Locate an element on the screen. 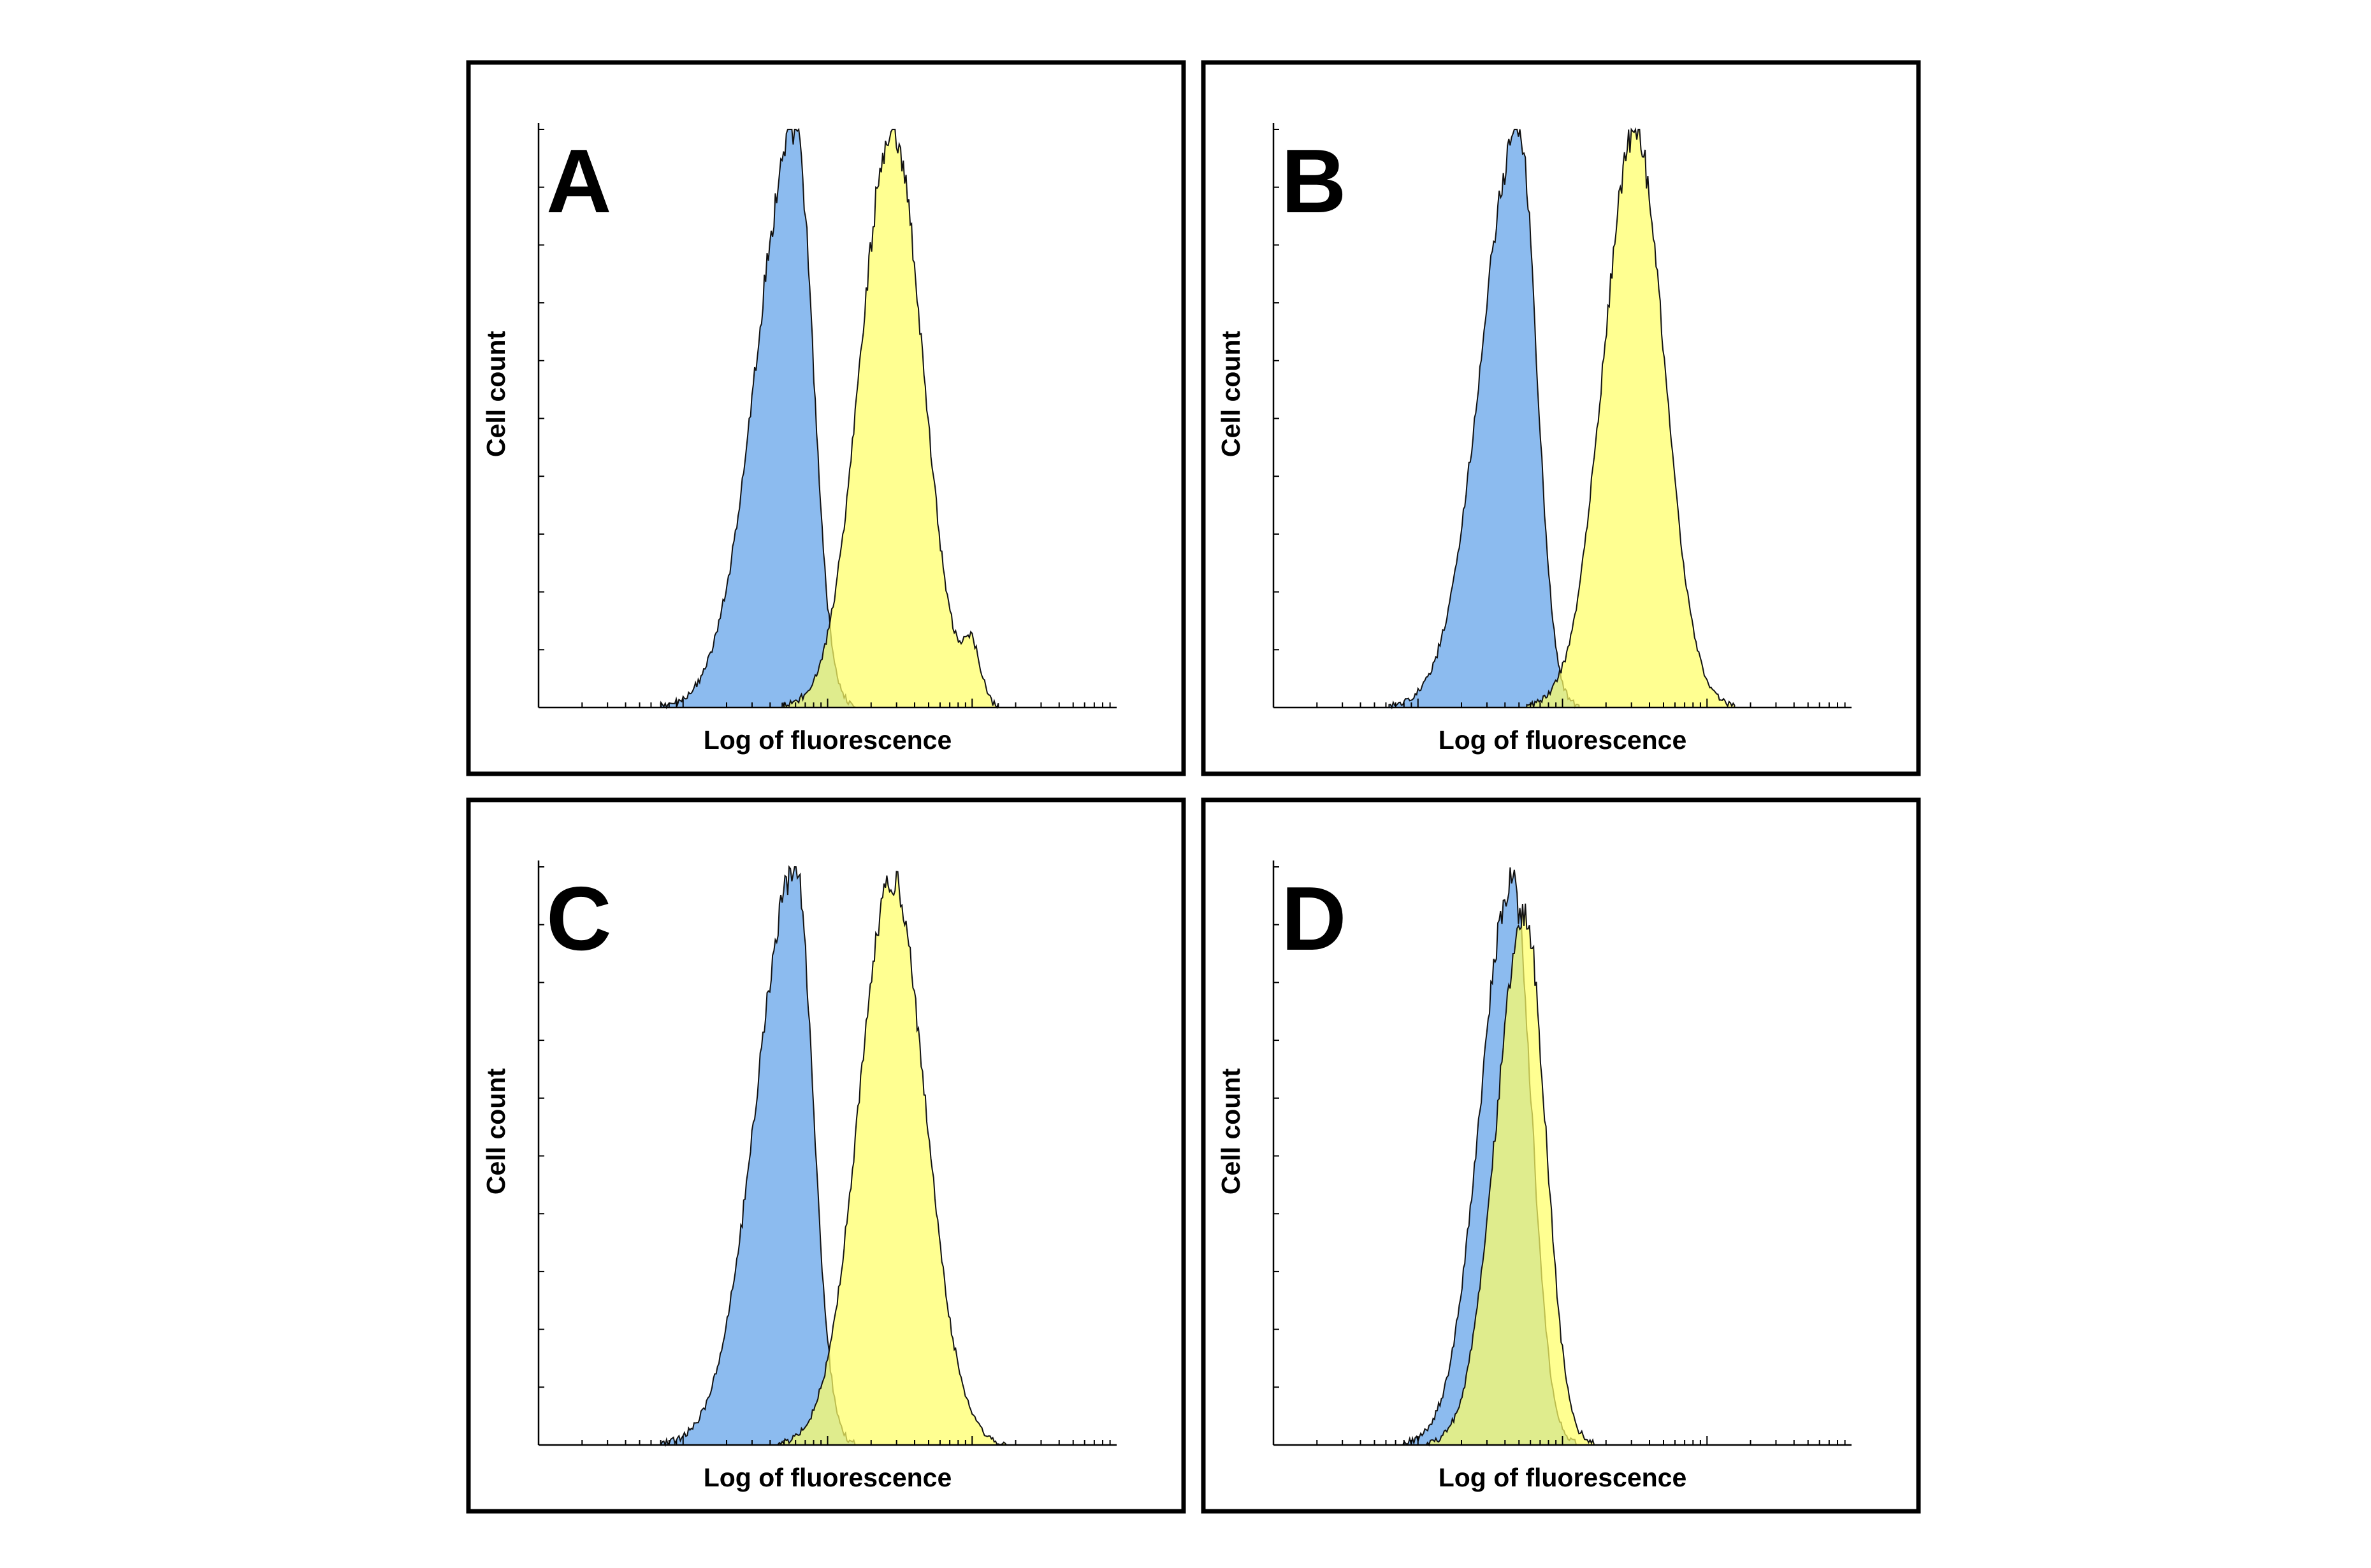 The image size is (2371, 1568). panel-c: C Log of fluorescence Cell count is located at coordinates (826, 1156).